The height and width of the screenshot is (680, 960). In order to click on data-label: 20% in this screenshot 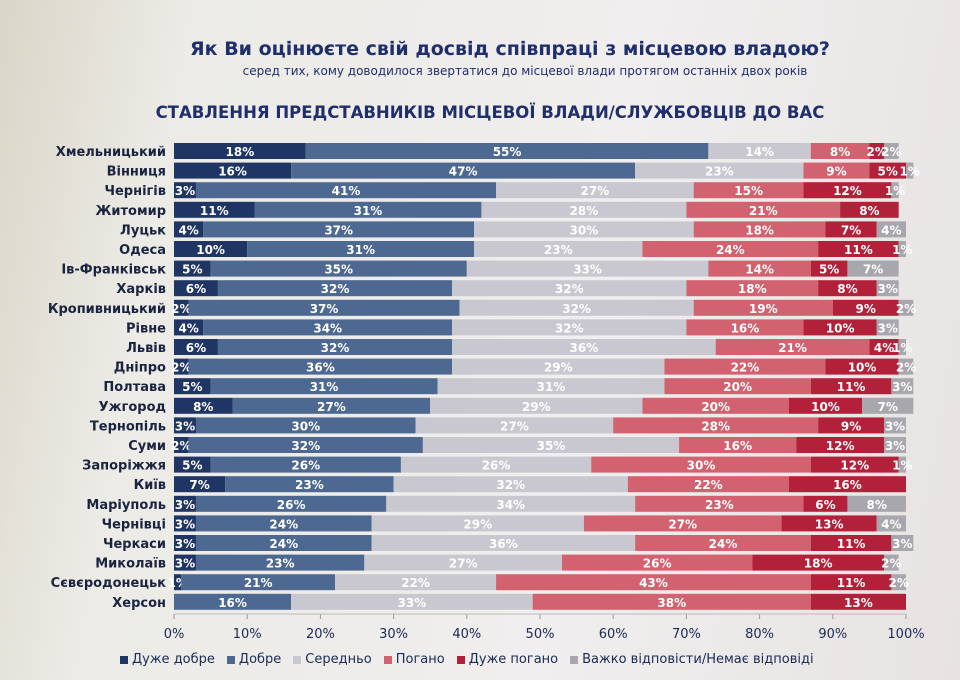, I will do `click(737, 387)`.